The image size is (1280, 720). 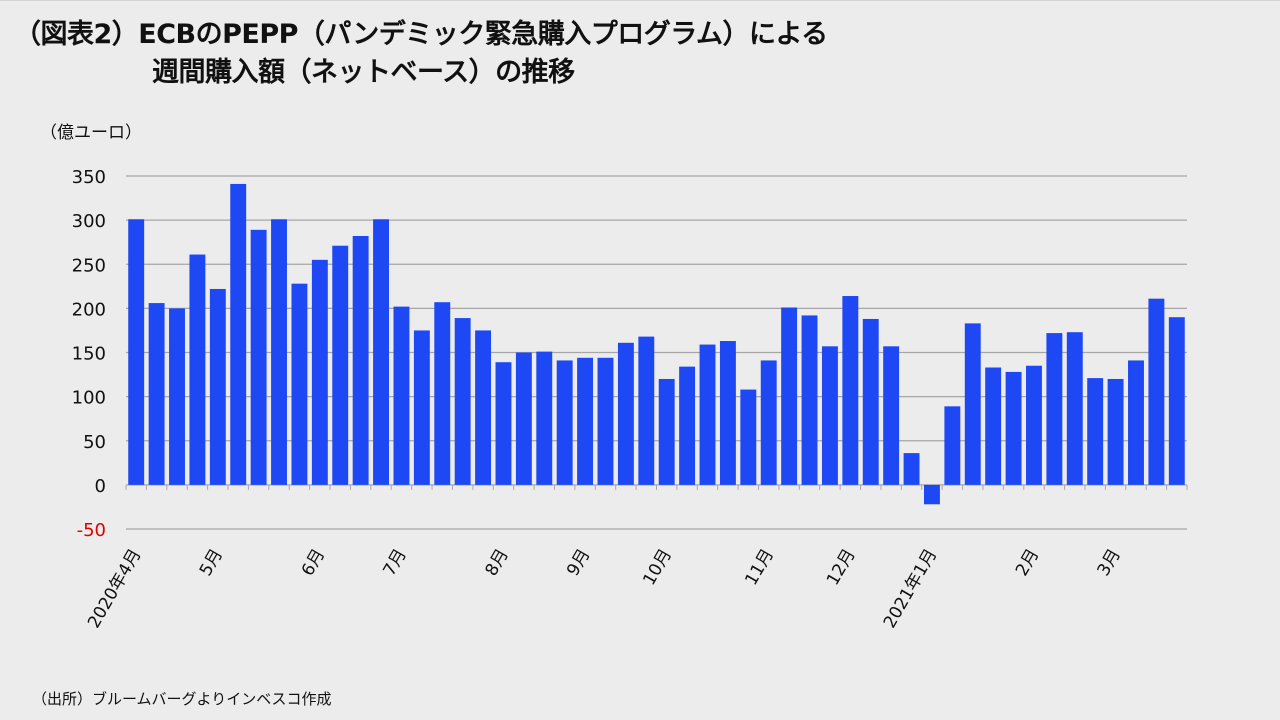 I want to click on x-tick-label: 2021年1月, so click(x=910, y=589).